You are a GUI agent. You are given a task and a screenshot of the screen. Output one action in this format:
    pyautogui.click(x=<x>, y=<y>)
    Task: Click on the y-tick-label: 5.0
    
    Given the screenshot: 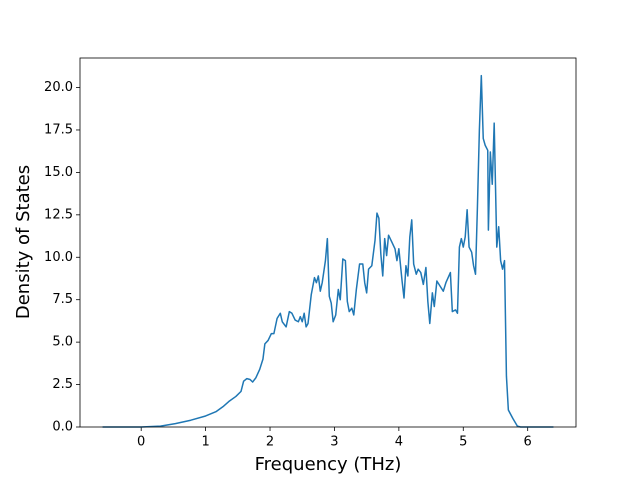 What is the action you would take?
    pyautogui.click(x=62, y=342)
    